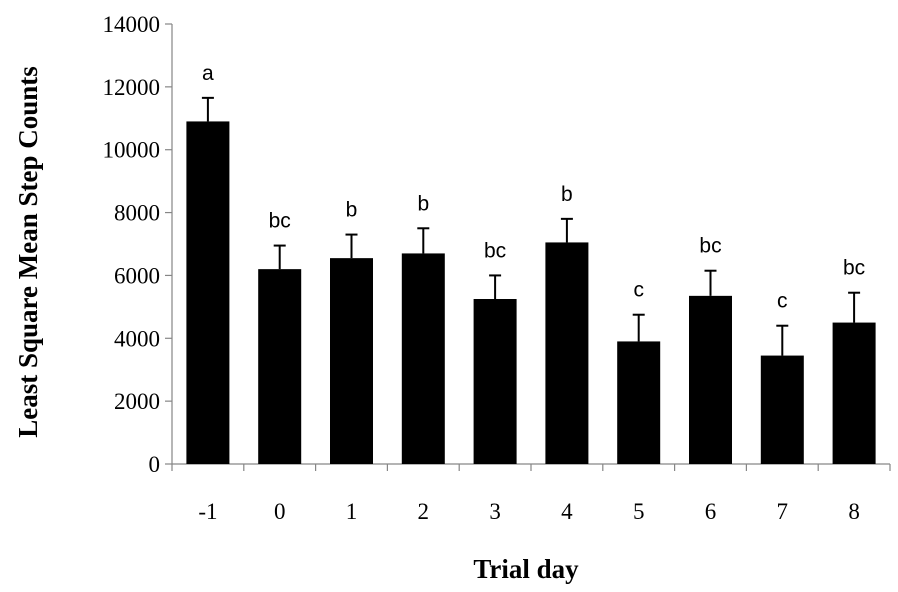 This screenshot has height=592, width=898. I want to click on y-tick-label: 4000, so click(137, 338).